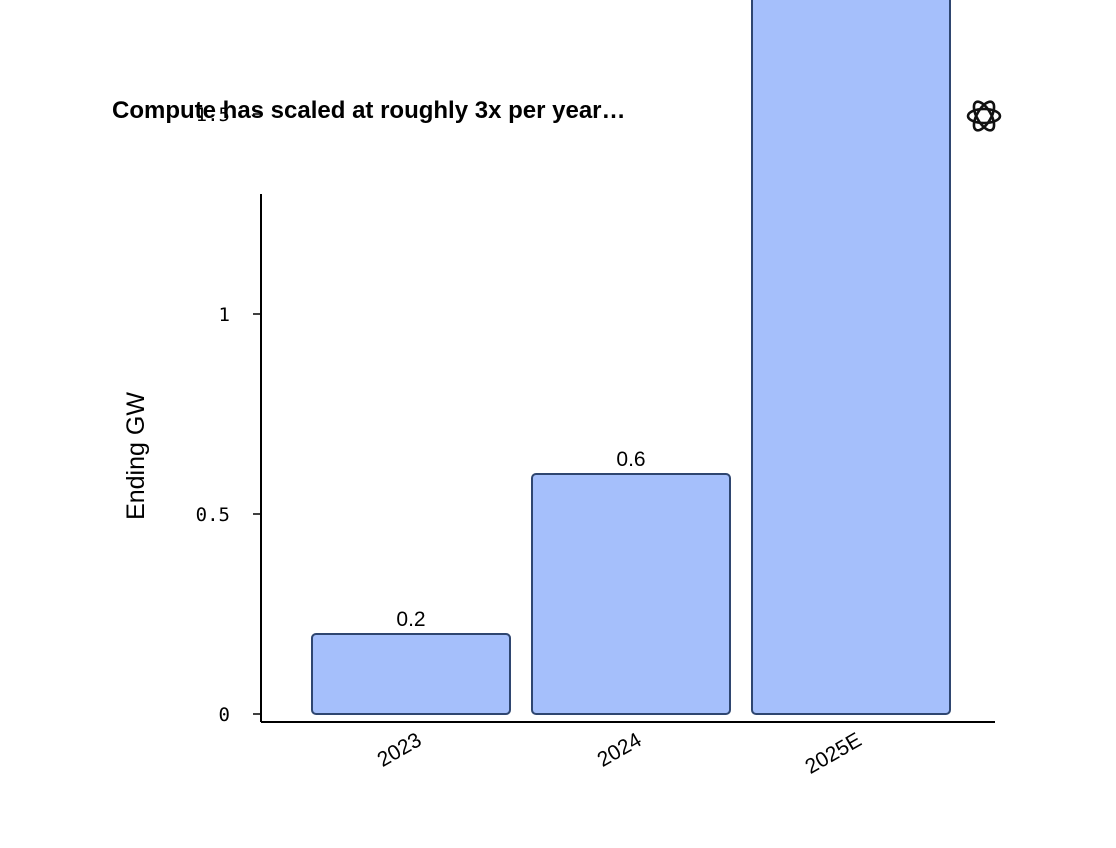 Image resolution: width=1116 pixels, height=848 pixels. Describe the element at coordinates (411, 674) in the screenshot. I see `bar-2023` at that location.